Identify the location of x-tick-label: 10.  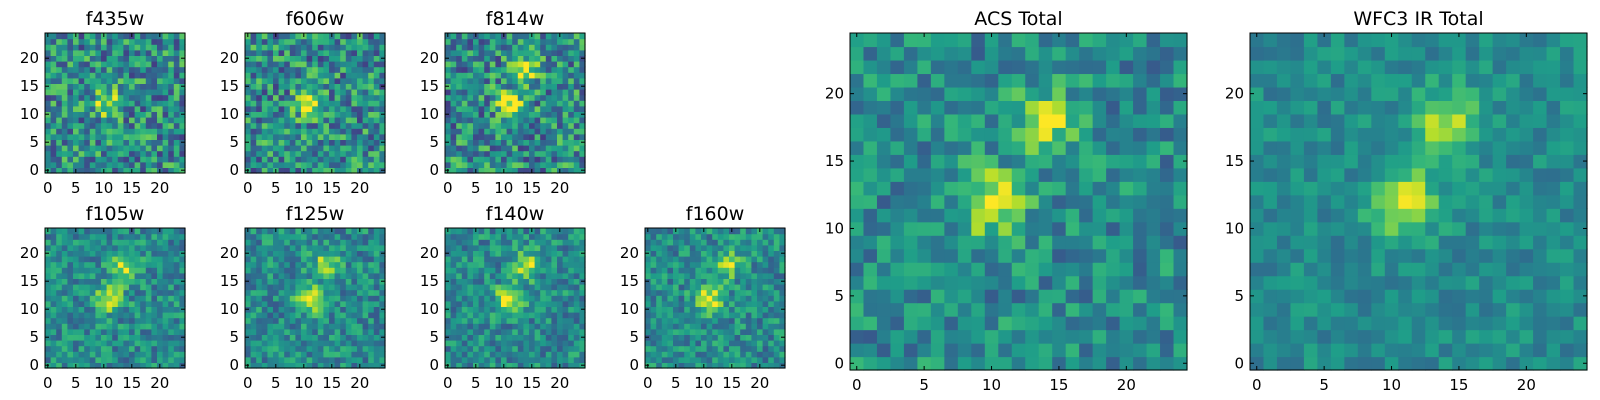
(503, 383).